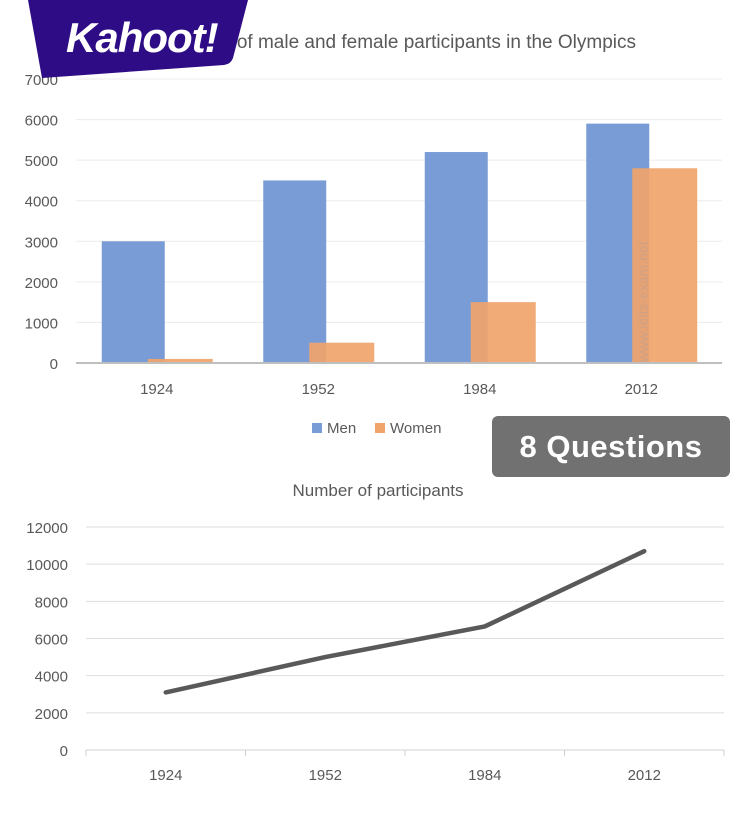 The width and height of the screenshot is (750, 818). I want to click on series-line, so click(405, 621).